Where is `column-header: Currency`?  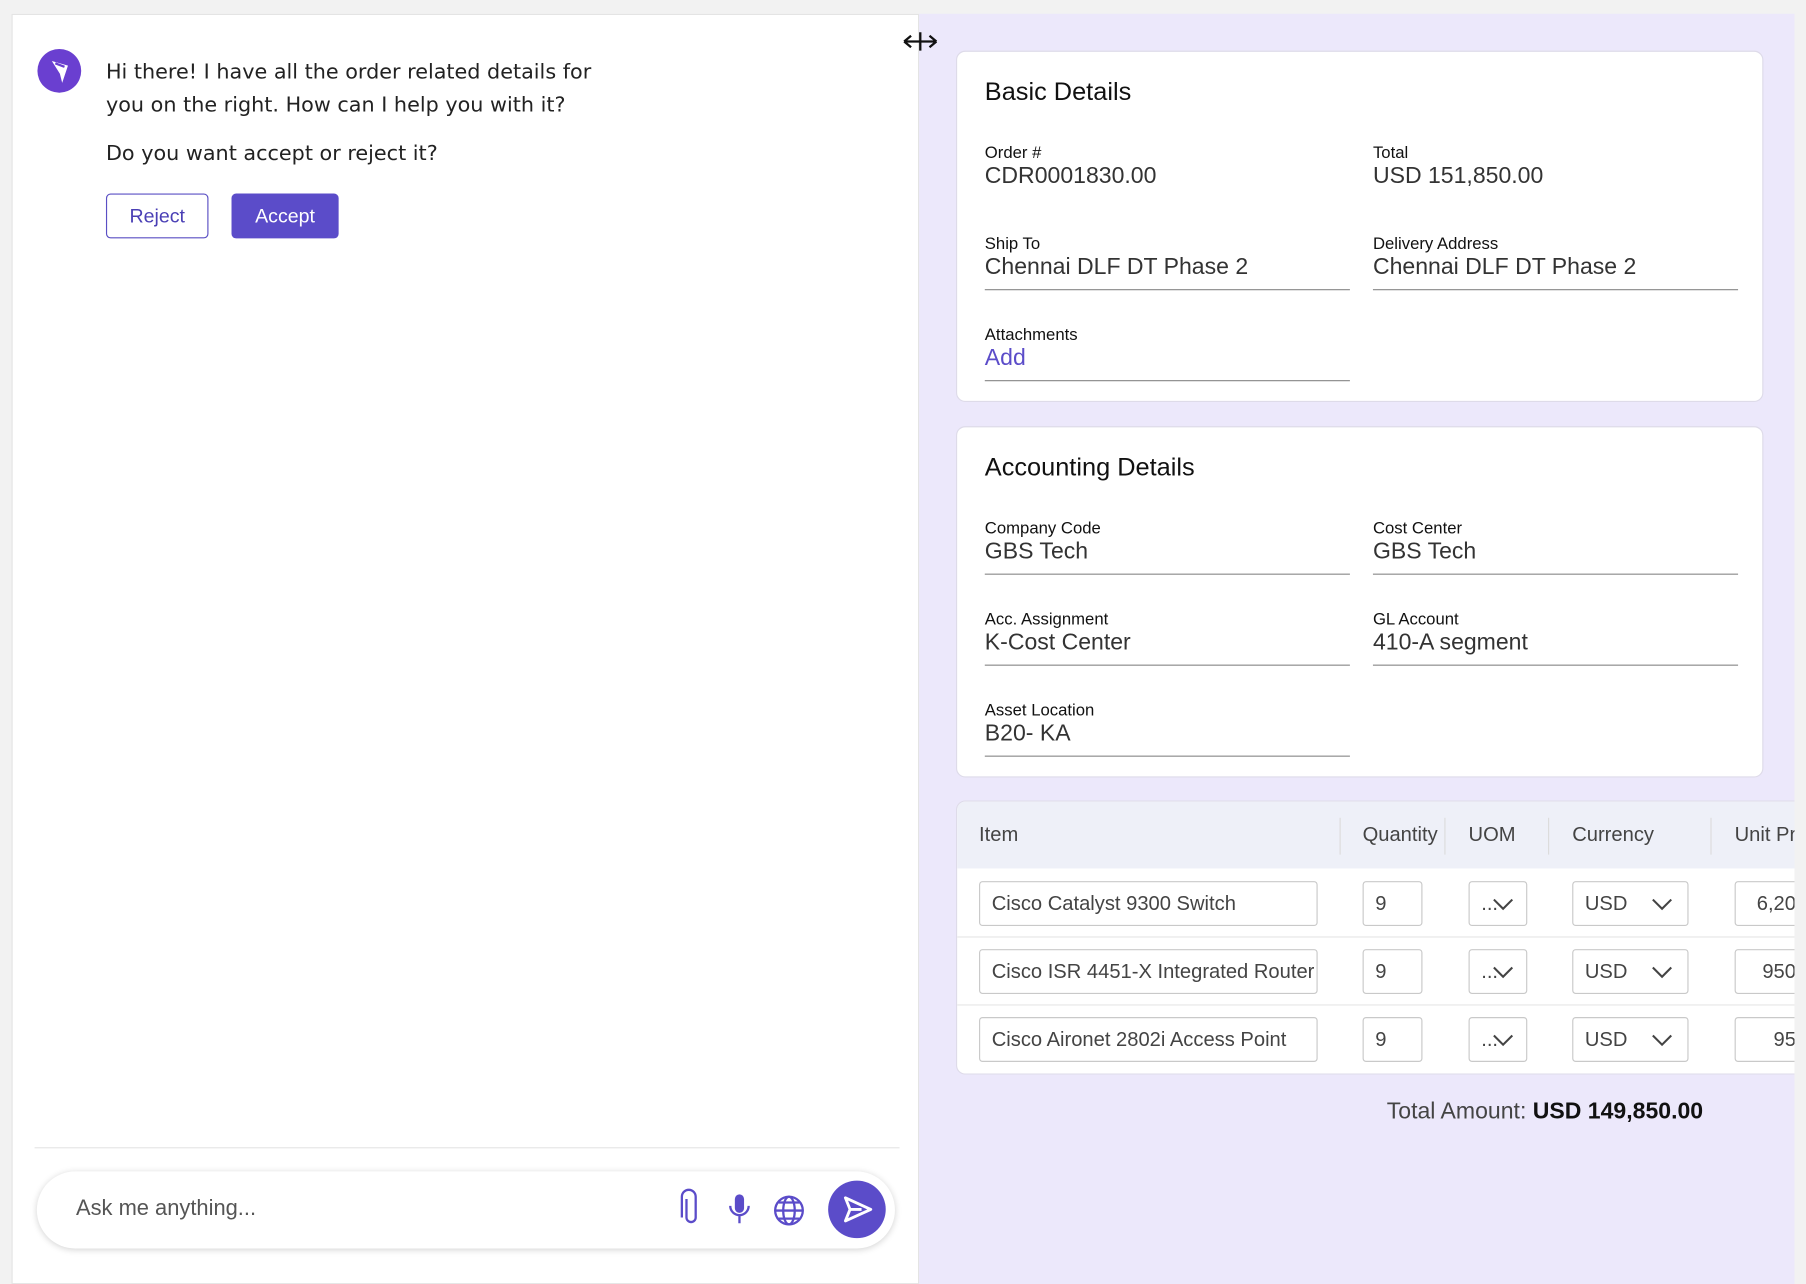 column-header: Currency is located at coordinates (1613, 834).